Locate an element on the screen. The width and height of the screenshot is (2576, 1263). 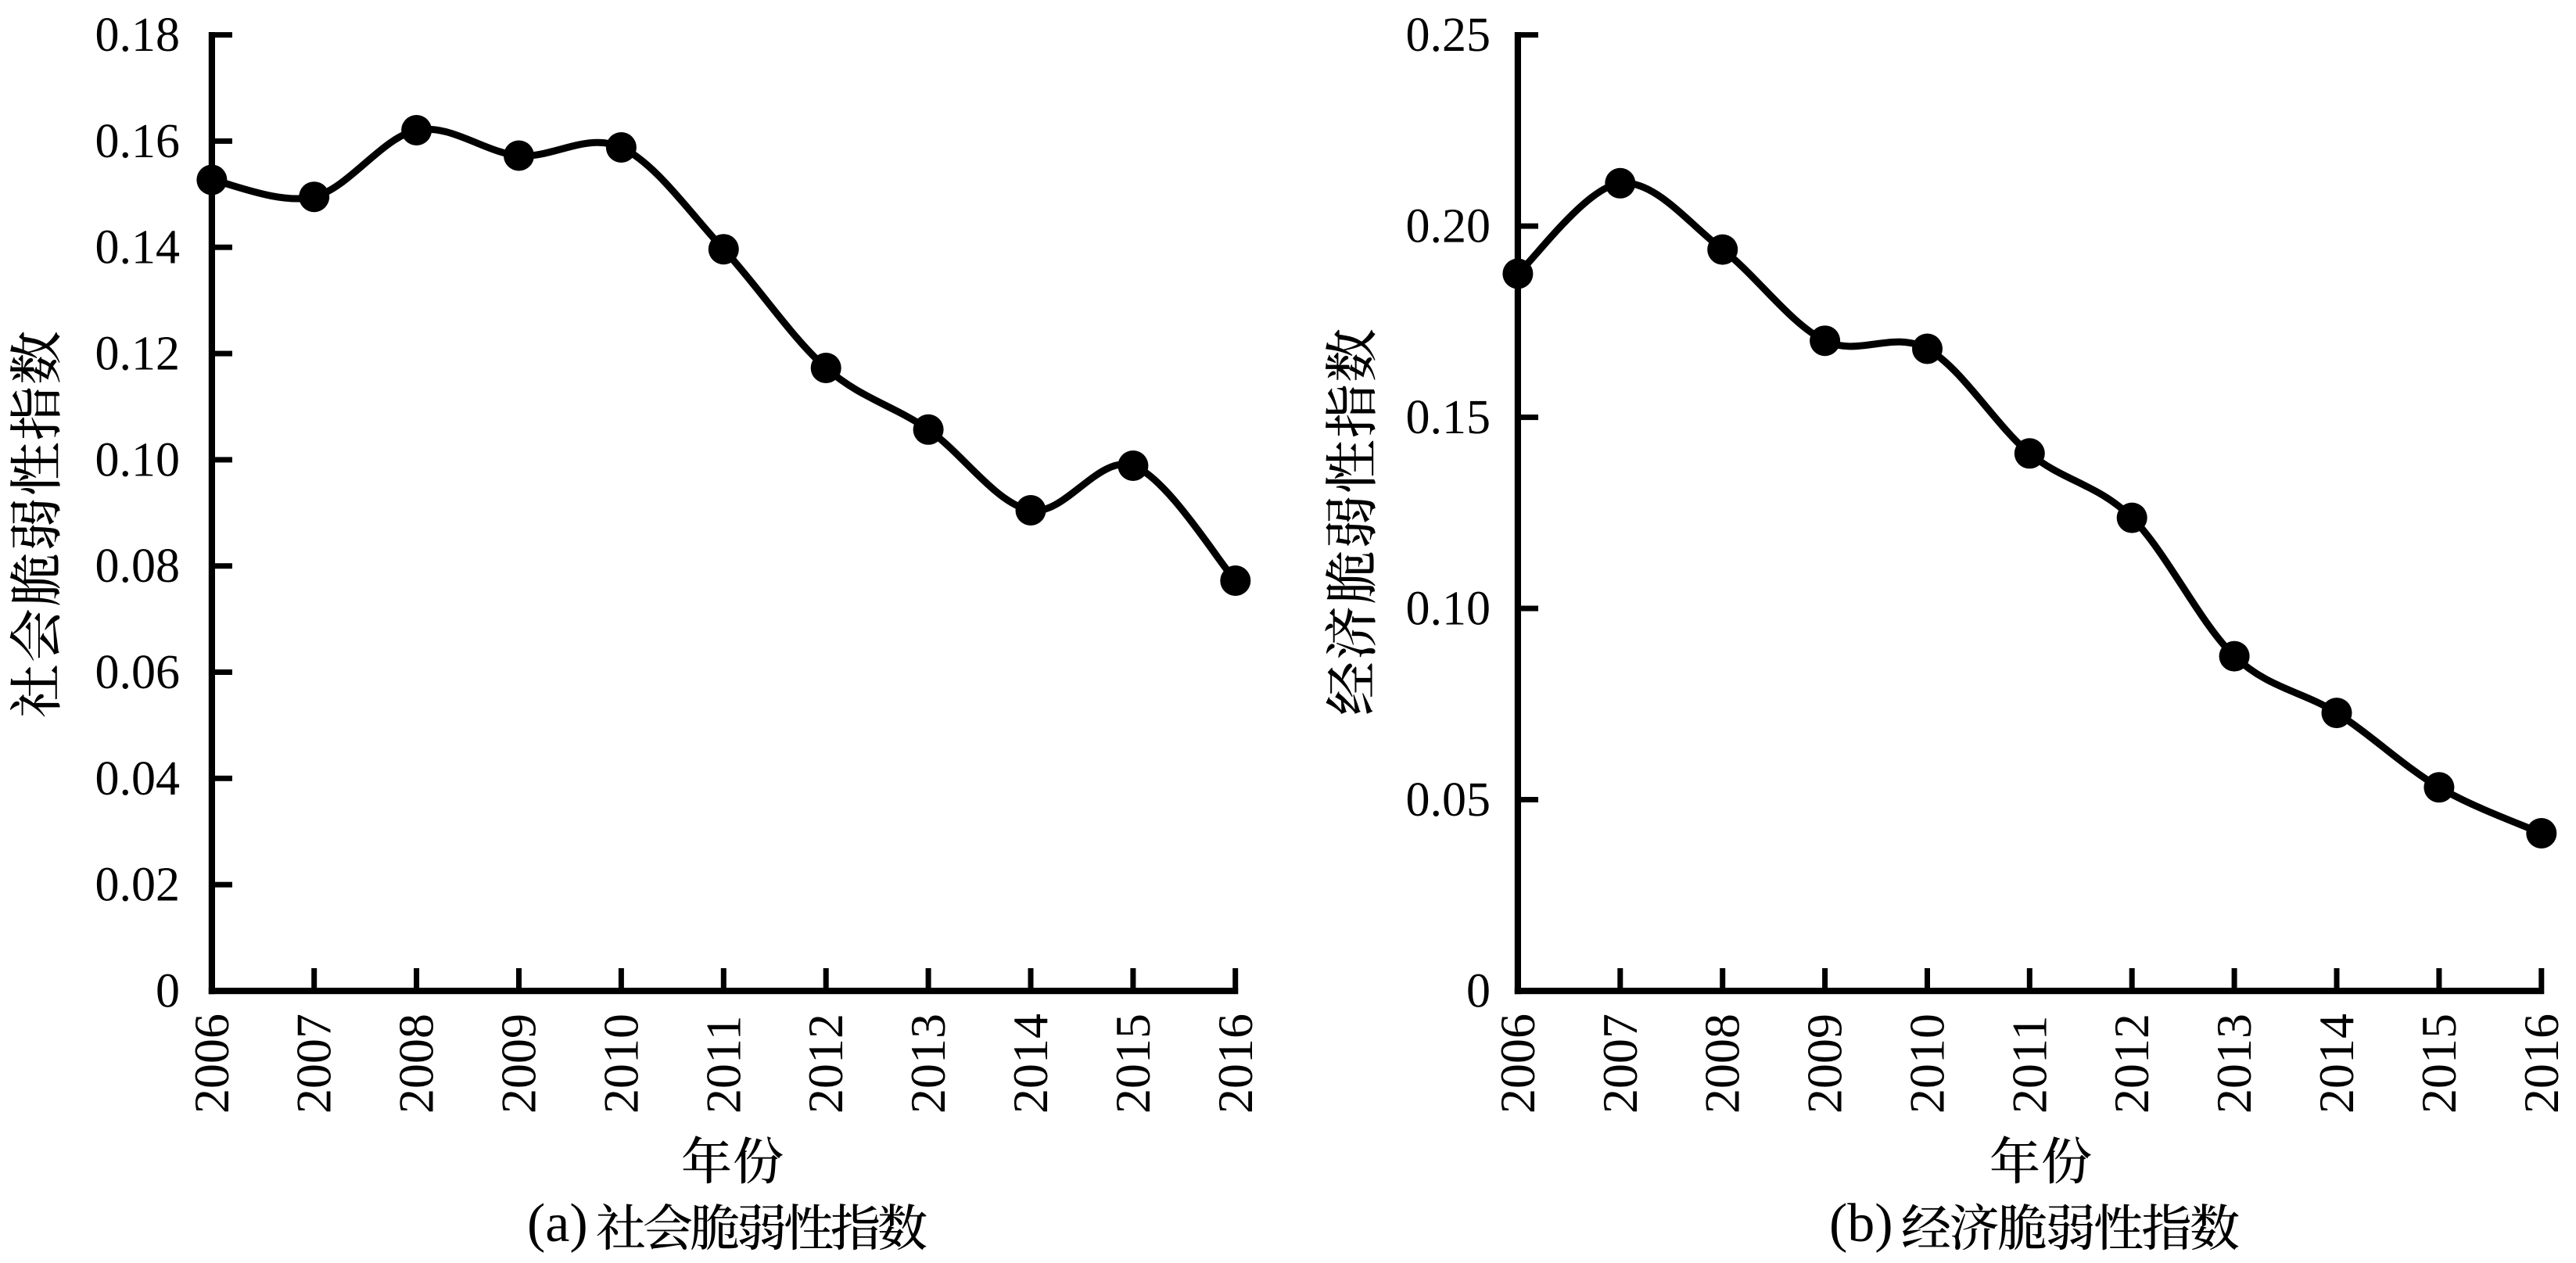
svg-text: 0.25 is located at coordinates (1449, 35).